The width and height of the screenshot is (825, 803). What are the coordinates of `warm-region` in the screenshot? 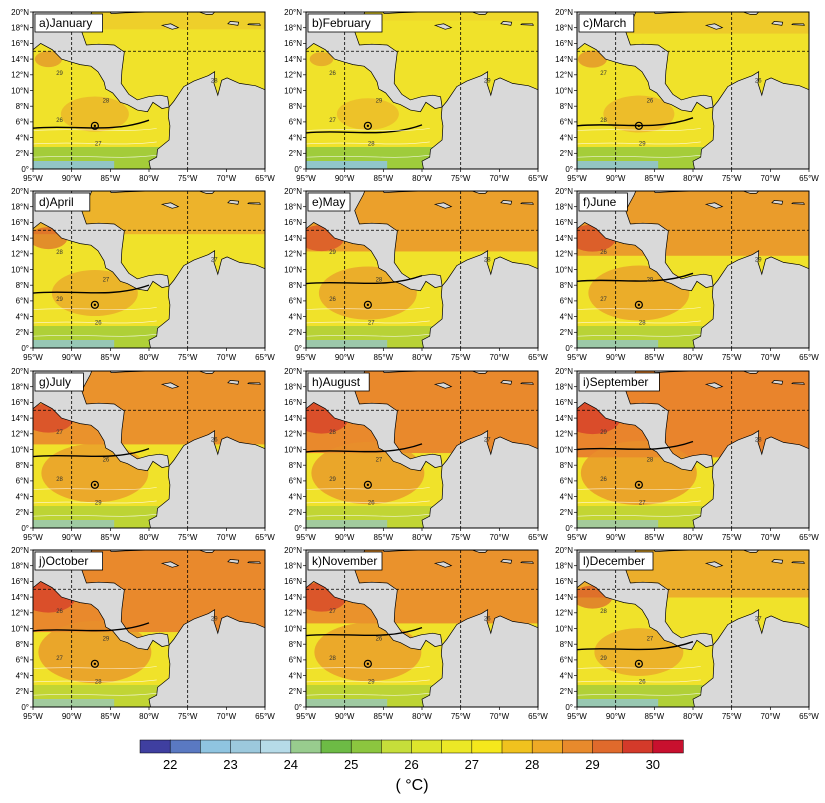 It's located at (422, 16).